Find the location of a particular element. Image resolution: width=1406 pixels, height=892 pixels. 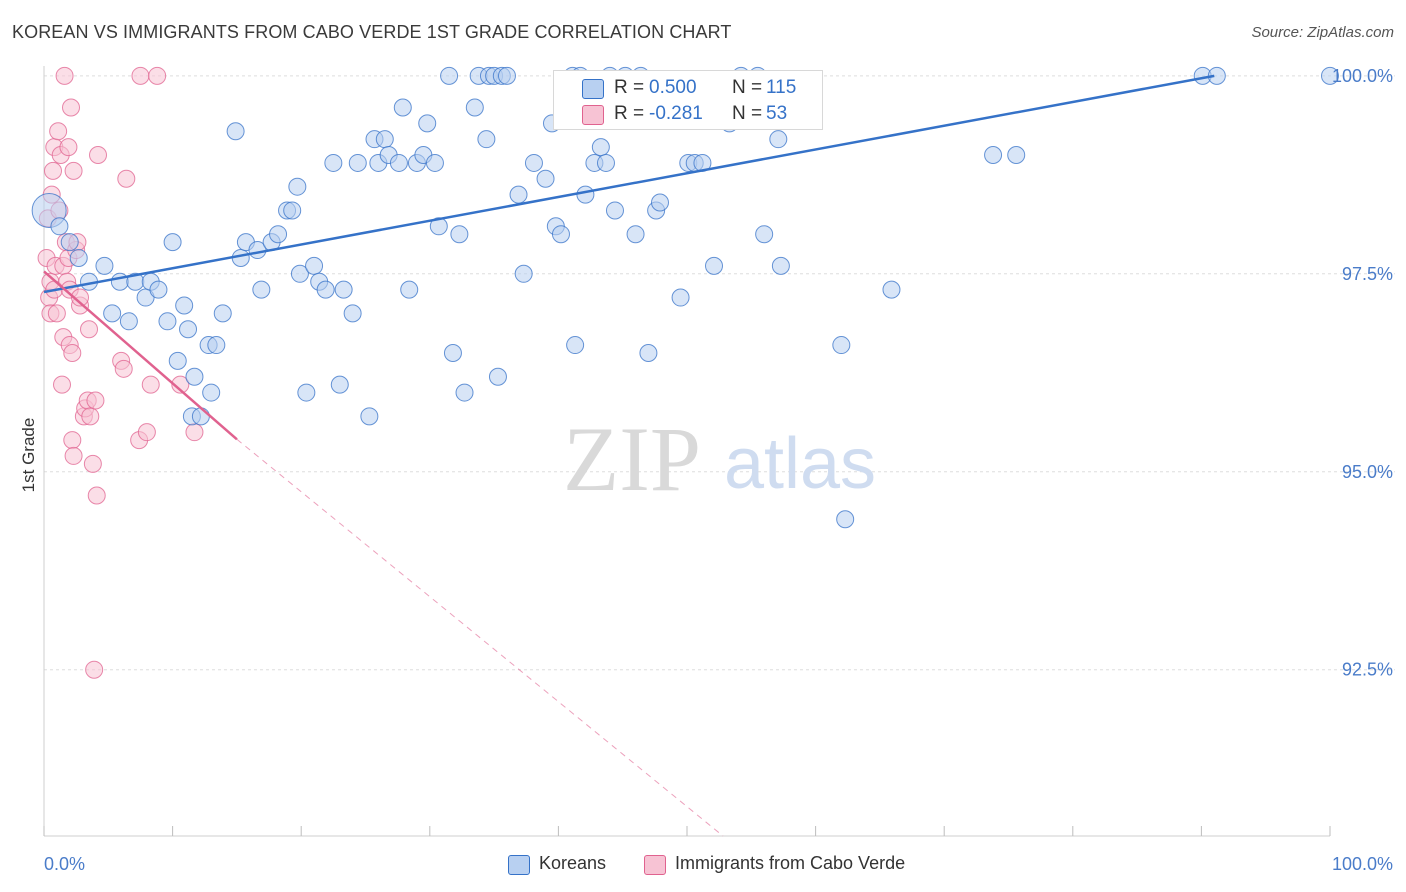

y-tick-label: 95.0% is located at coordinates (1367, 472).